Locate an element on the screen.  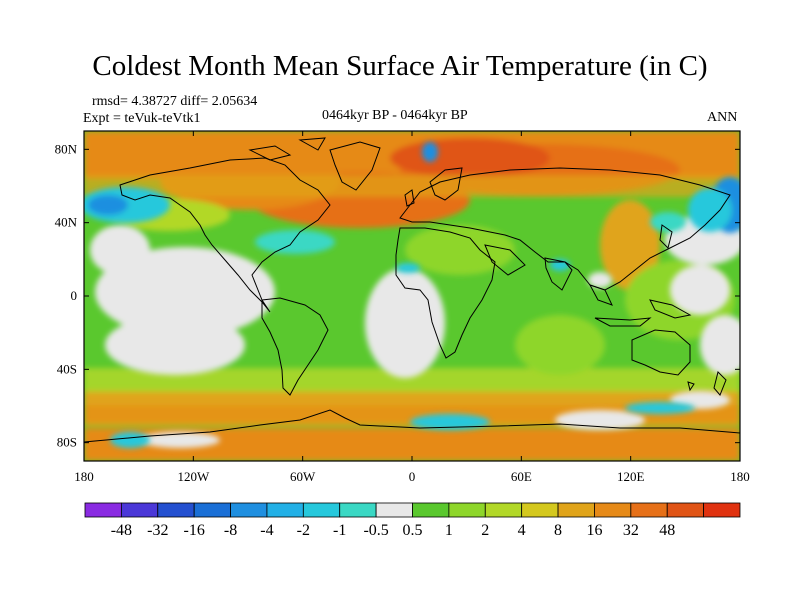
colorbar-label: -2 is located at coordinates (303, 530).